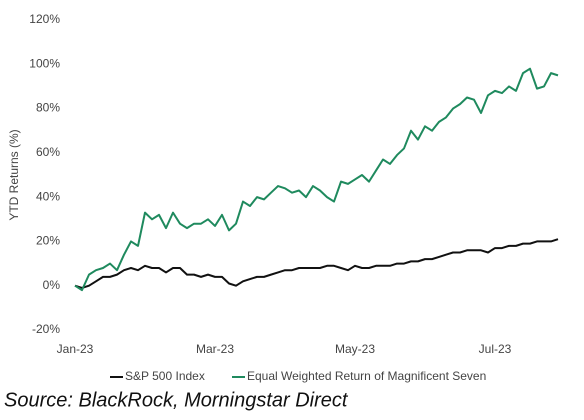 This screenshot has height=420, width=584. What do you see at coordinates (165, 376) in the screenshot?
I see `legend-label: S&P 500 Index` at bounding box center [165, 376].